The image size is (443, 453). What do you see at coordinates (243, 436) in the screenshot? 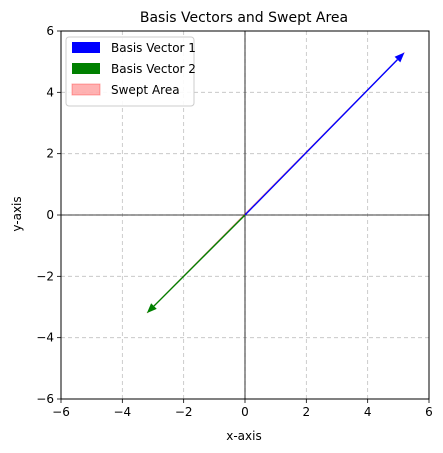
I see `x-axis-label: x-axis` at bounding box center [243, 436].